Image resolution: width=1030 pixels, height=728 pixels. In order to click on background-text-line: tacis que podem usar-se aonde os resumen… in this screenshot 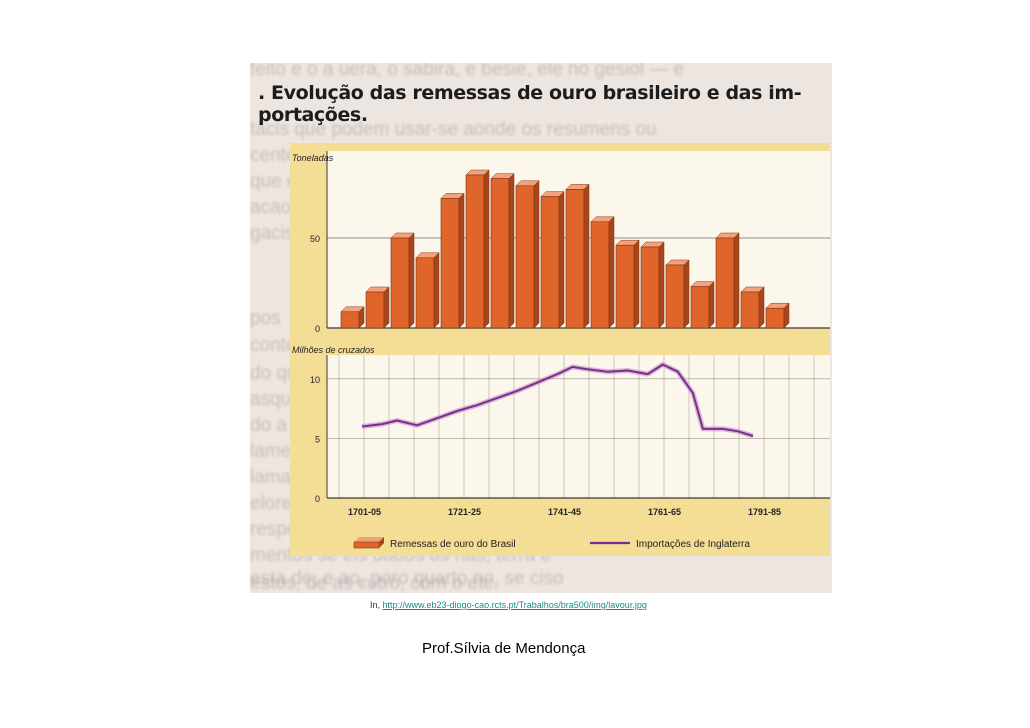, I will do `click(453, 129)`.